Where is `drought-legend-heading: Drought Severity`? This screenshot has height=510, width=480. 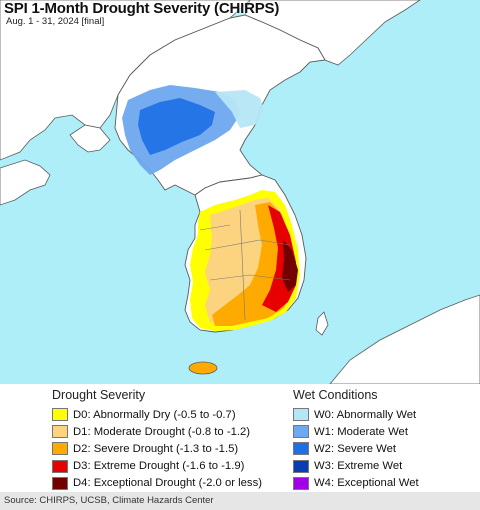
drought-legend-heading: Drought Severity is located at coordinates (99, 395).